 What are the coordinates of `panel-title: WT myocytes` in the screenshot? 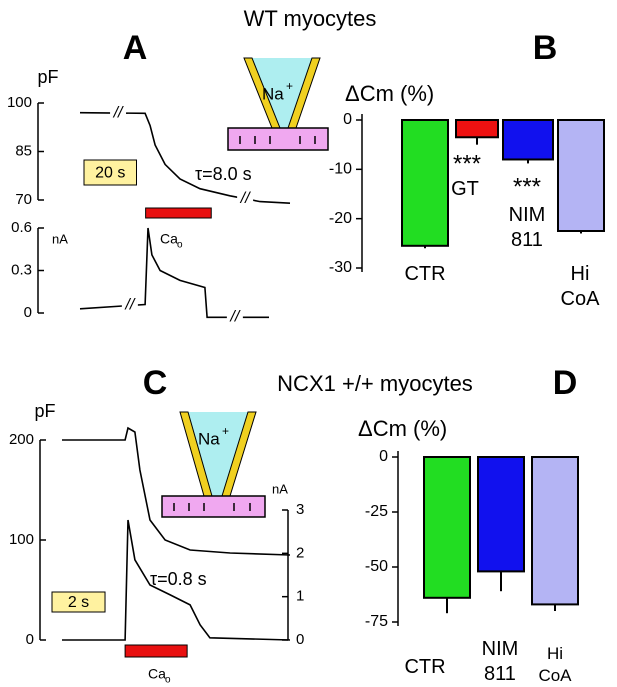 It's located at (310, 18).